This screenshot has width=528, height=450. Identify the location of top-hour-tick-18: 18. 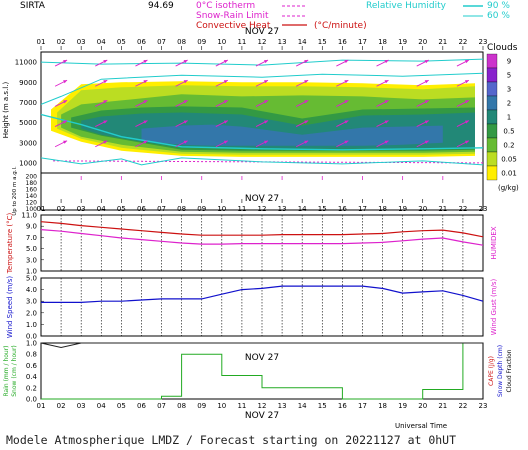
(382, 42).